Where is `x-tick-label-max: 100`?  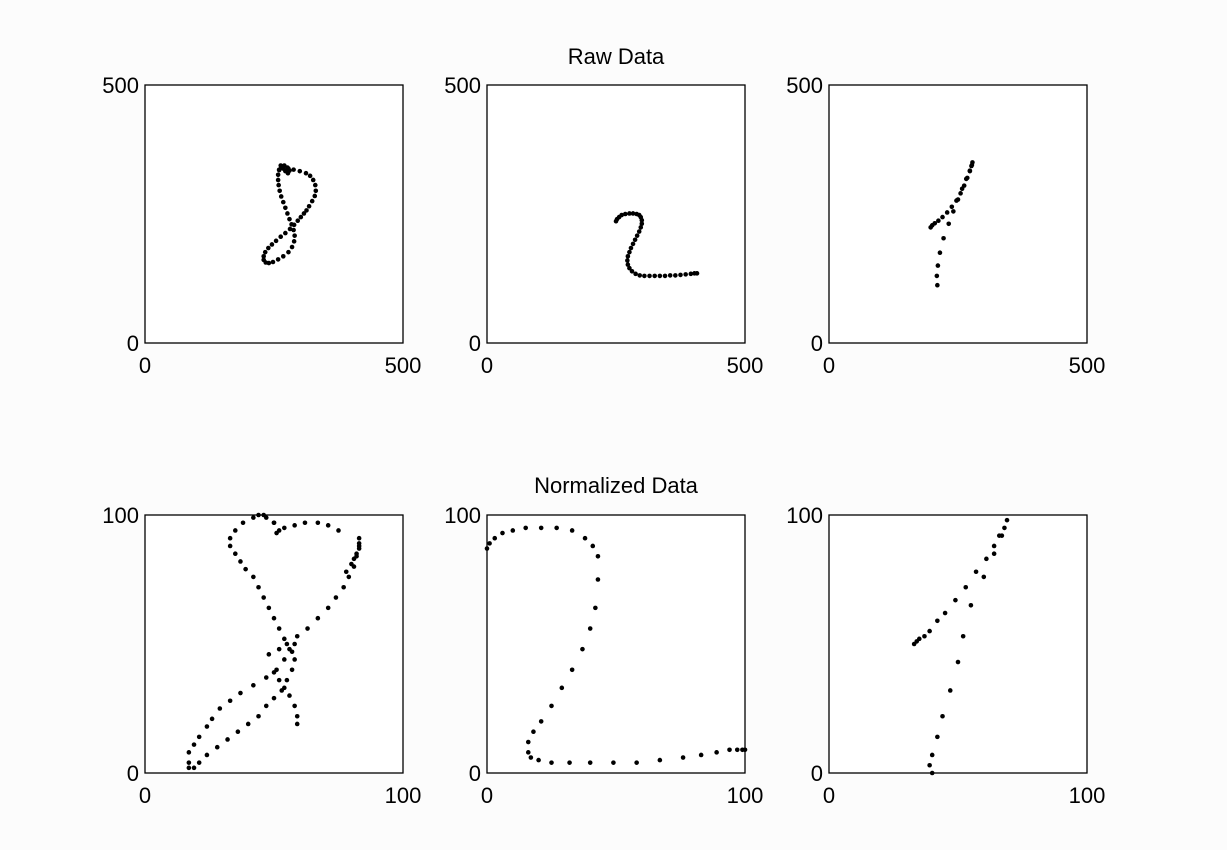 x-tick-label-max: 100 is located at coordinates (745, 795).